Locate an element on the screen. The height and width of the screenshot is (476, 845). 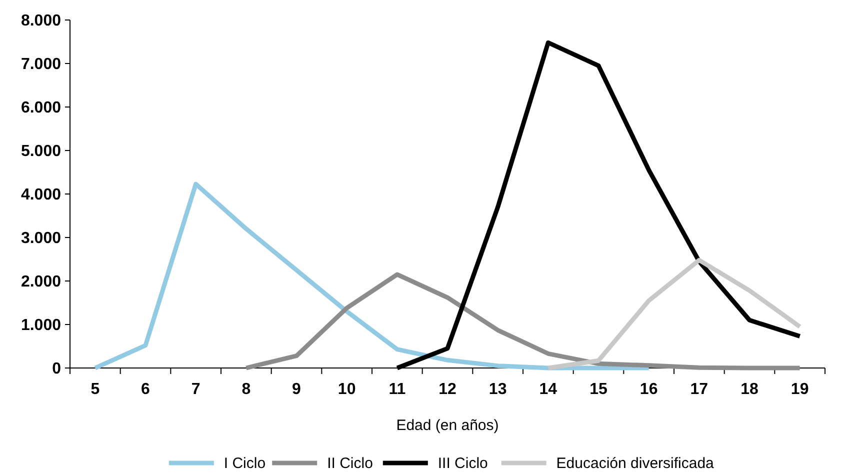
x-tick-label: 9 is located at coordinates (297, 389).